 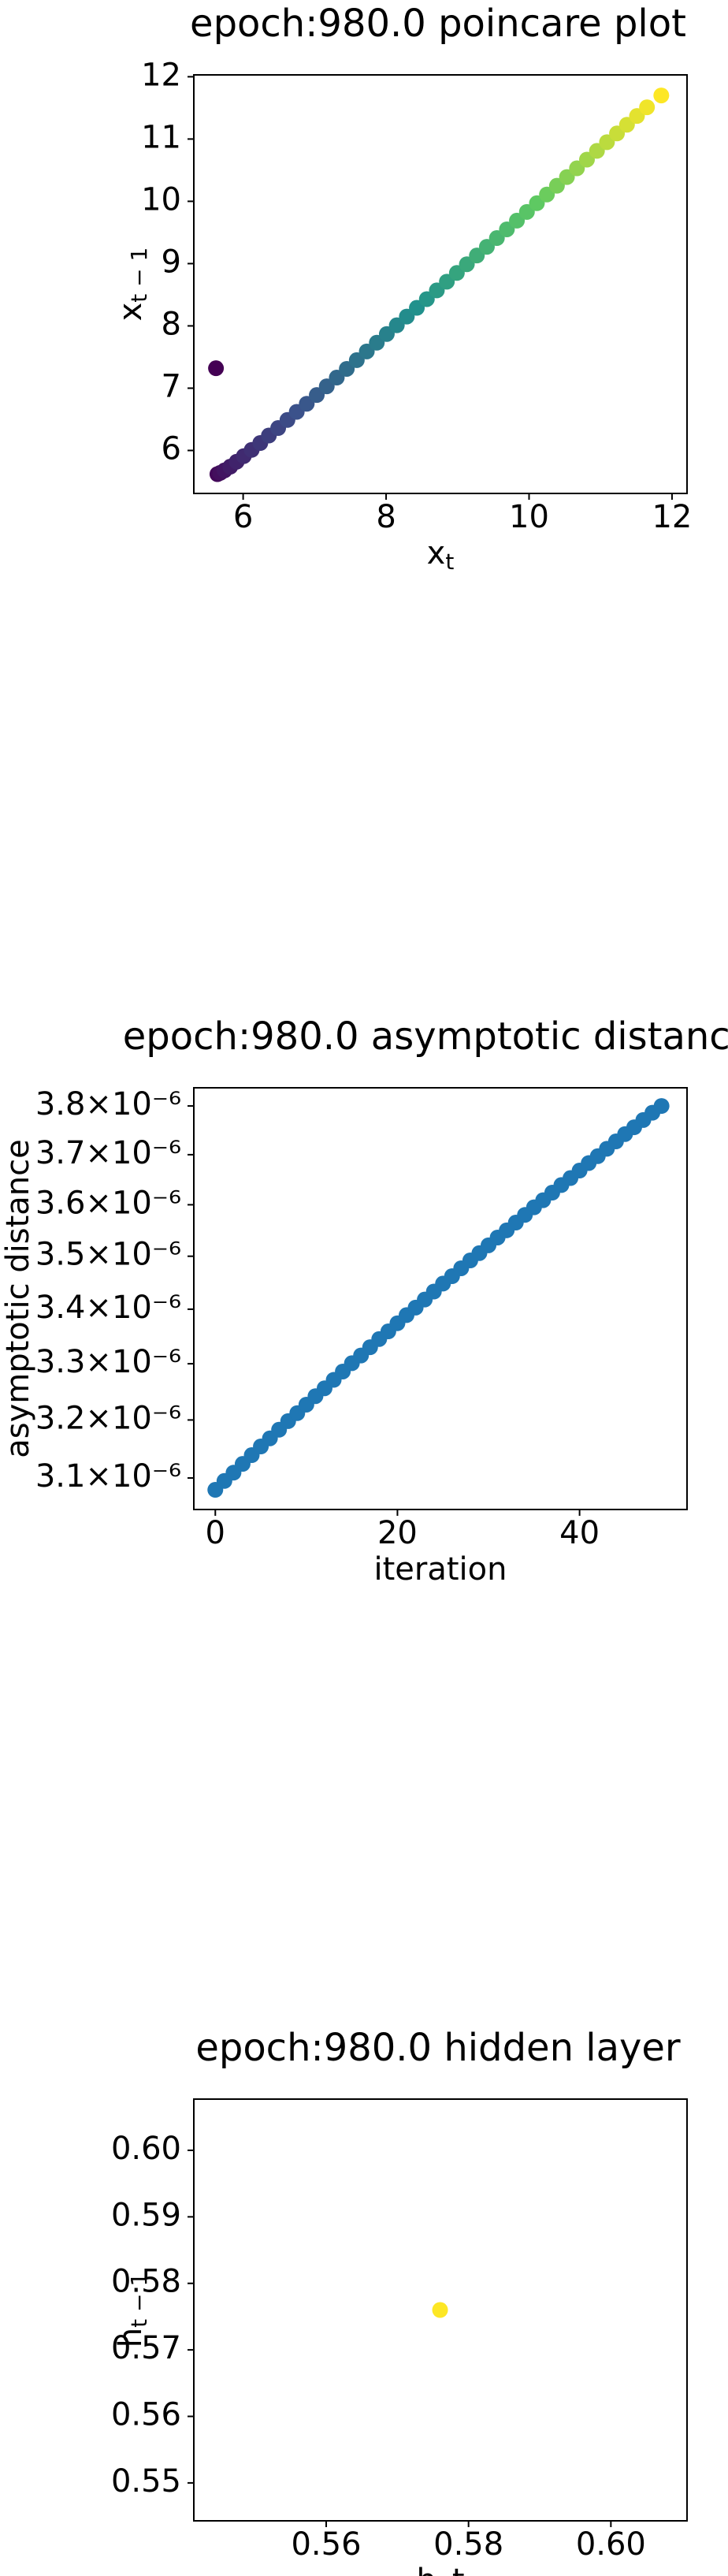 What do you see at coordinates (397, 1533) in the screenshot?
I see `x-tick-label: 20` at bounding box center [397, 1533].